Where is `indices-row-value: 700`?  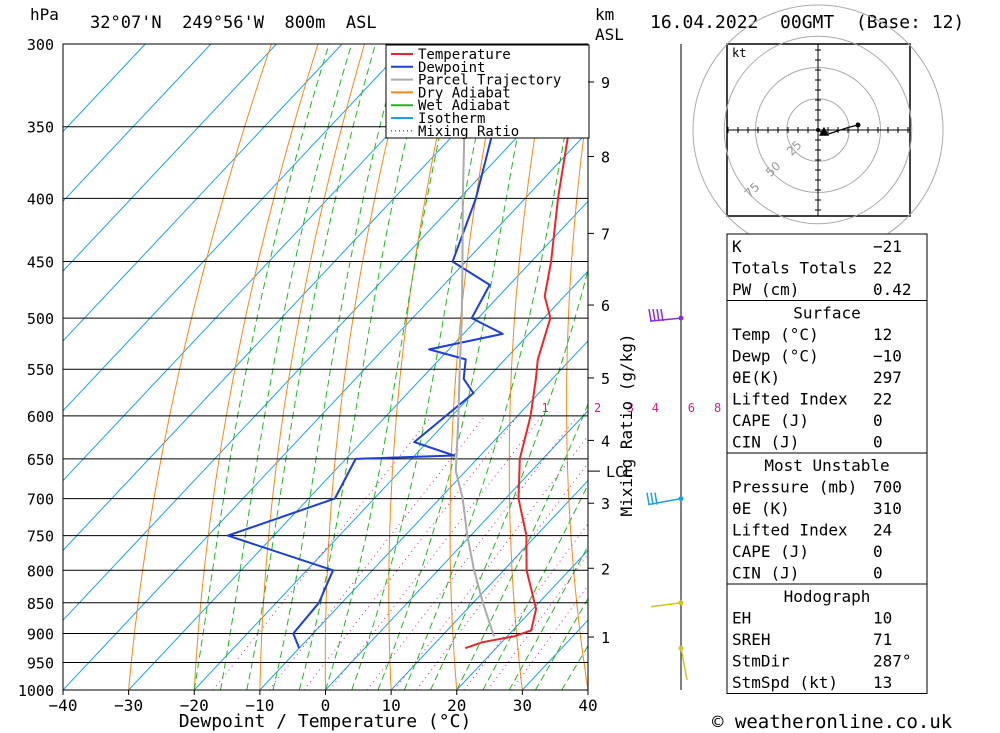
indices-row-value: 700 is located at coordinates (887, 487).